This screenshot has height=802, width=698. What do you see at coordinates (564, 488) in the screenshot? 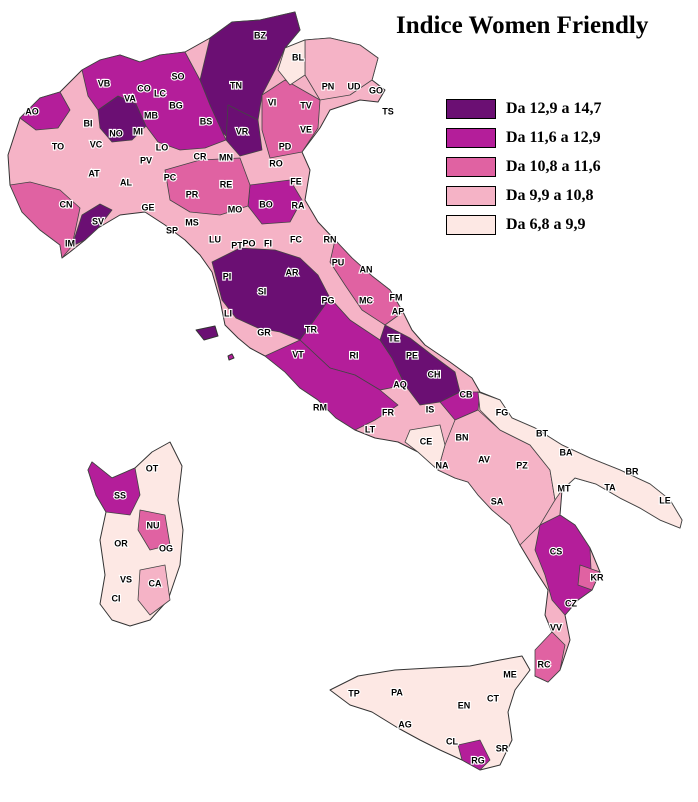
I see `province-label-mt: MT` at bounding box center [564, 488].